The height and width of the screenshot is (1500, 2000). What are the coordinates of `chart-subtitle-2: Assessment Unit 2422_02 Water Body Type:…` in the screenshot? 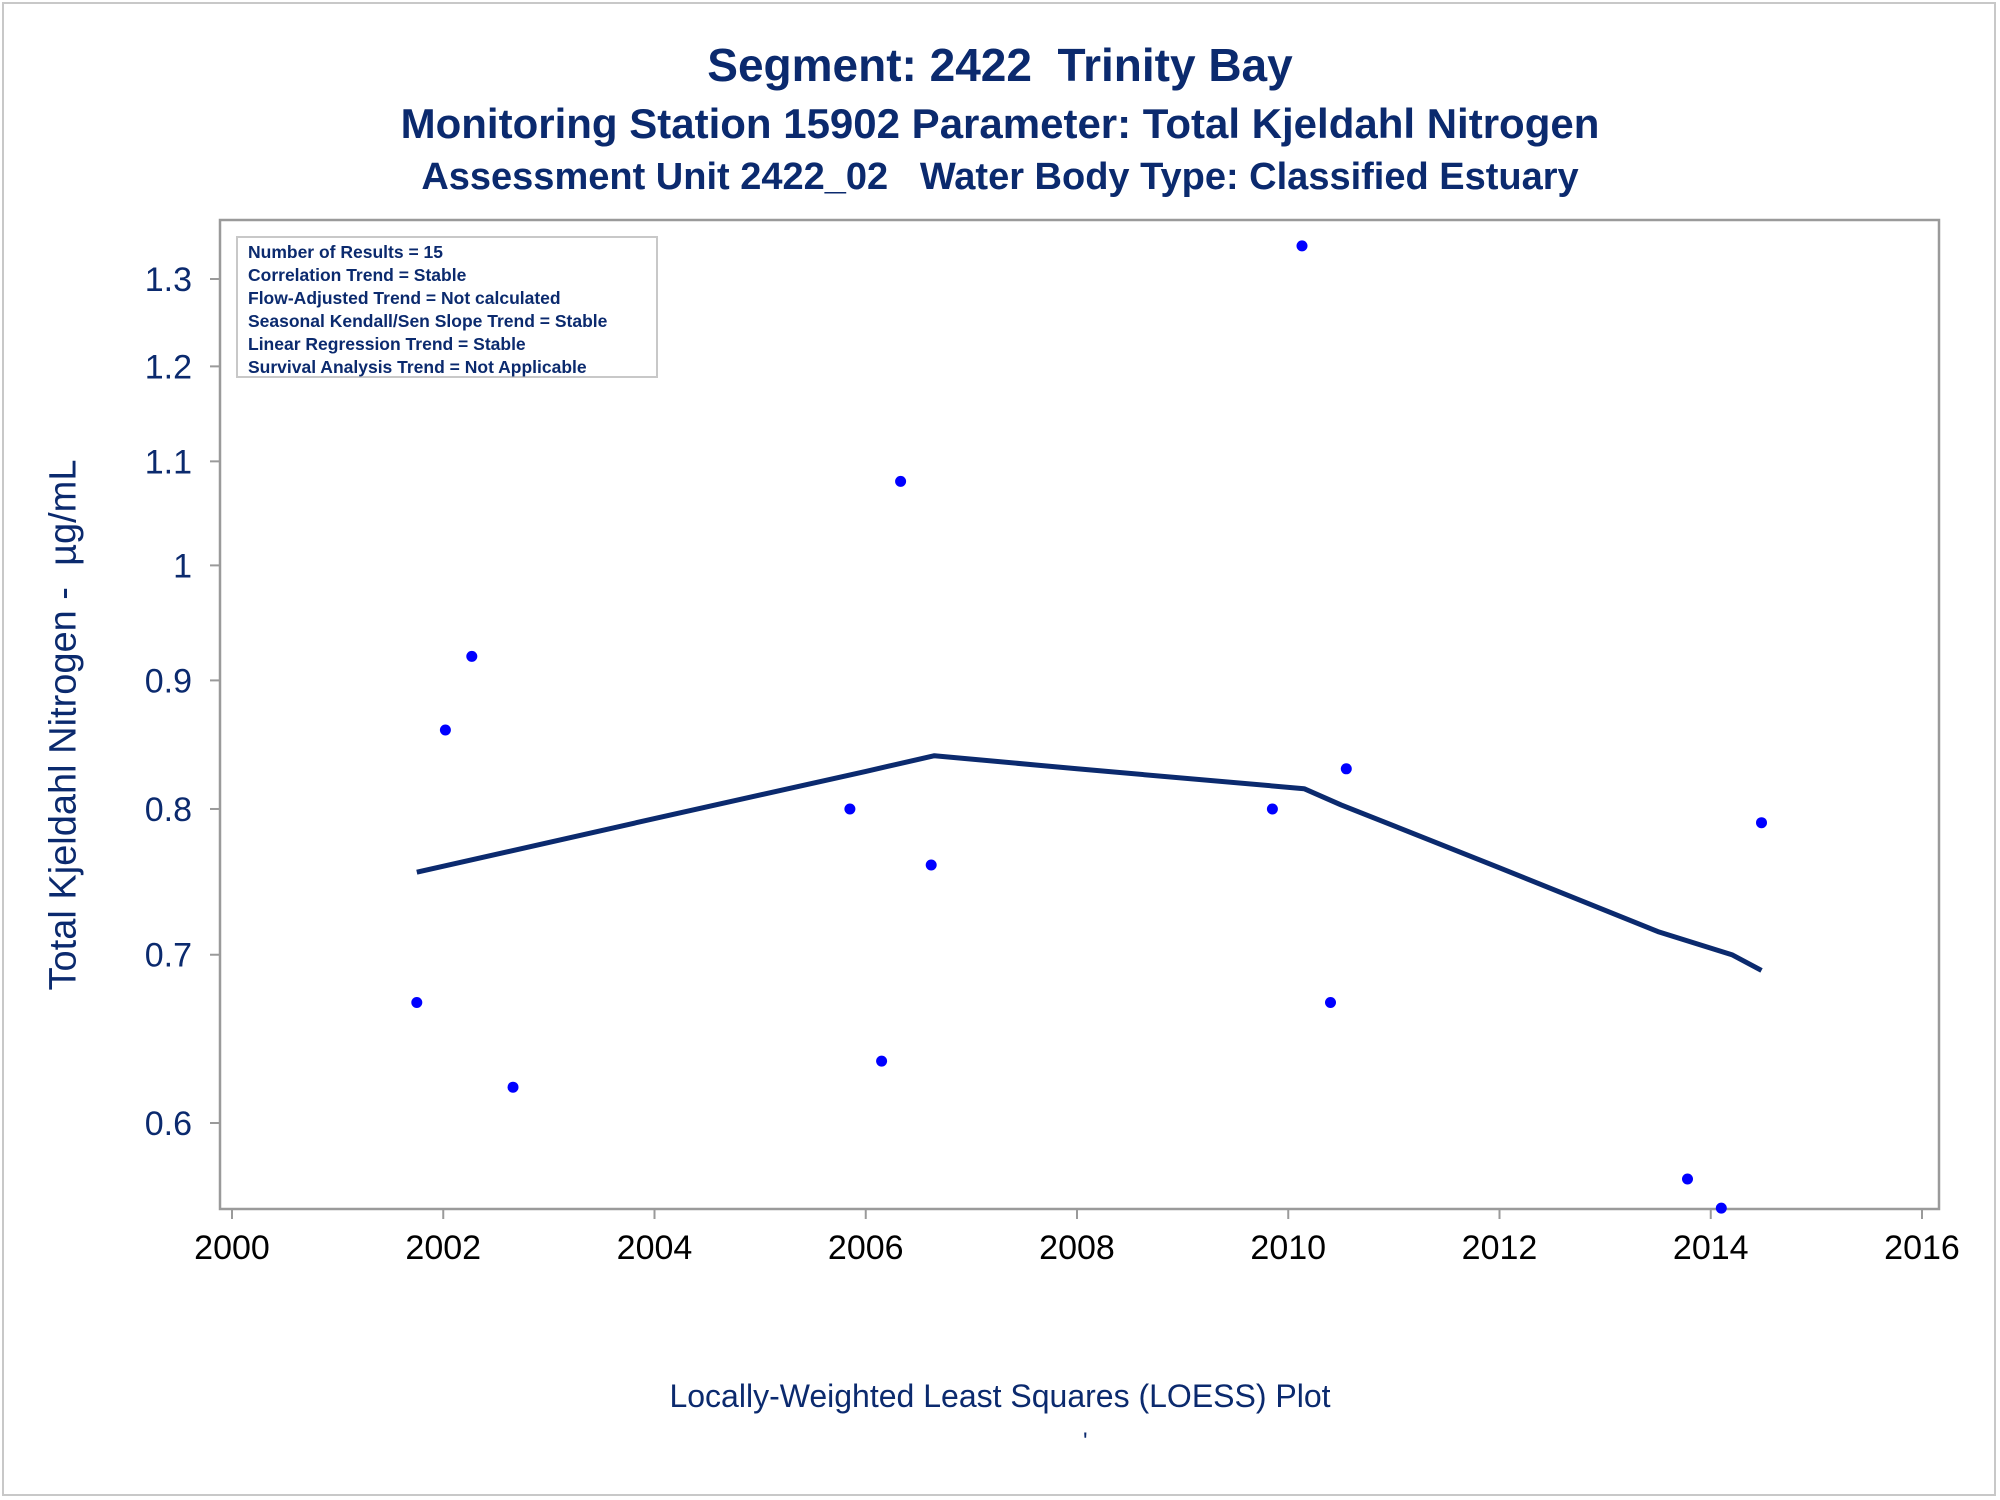 It's located at (1000, 177).